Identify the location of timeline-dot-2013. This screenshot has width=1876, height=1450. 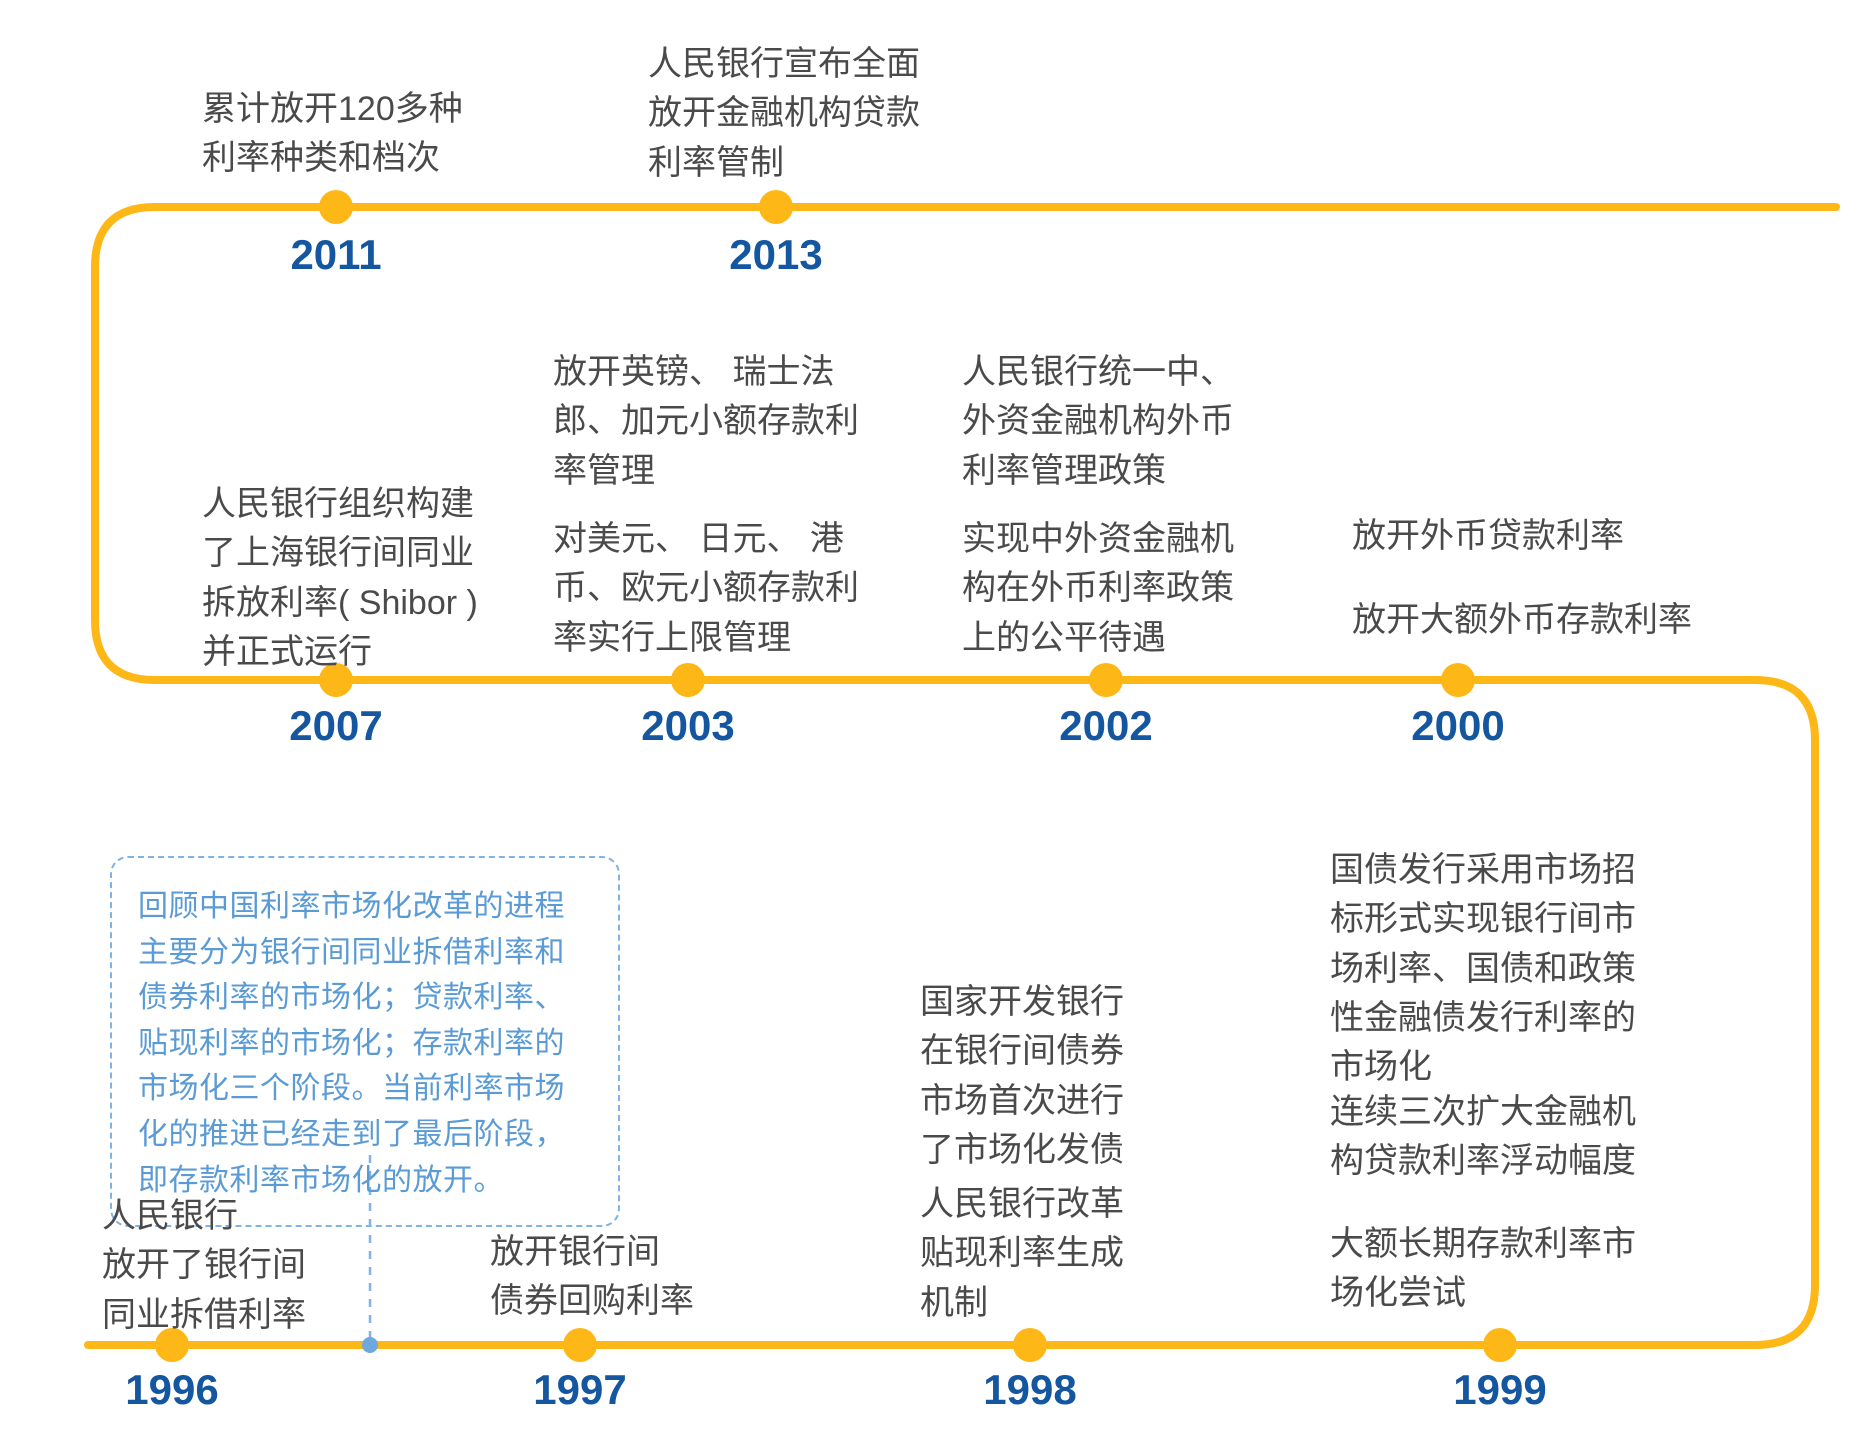
(776, 207).